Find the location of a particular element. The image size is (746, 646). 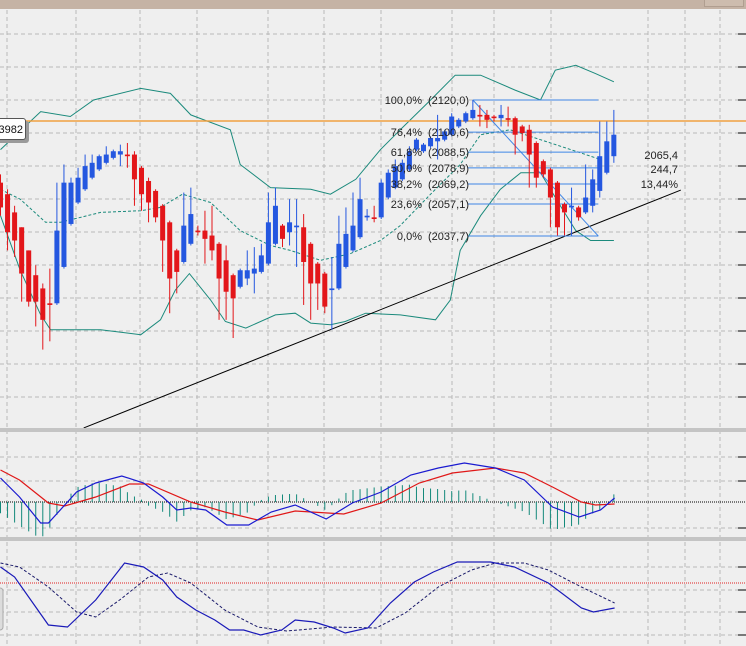

fibonacci-level-price: (2037,7) is located at coordinates (448, 237).